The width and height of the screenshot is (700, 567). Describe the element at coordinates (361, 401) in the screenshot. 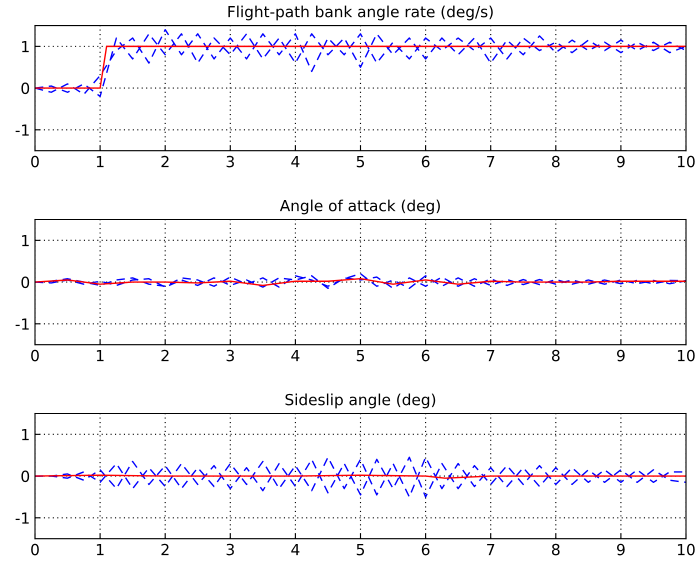

I see `chart-title: Sideslip angle (deg)` at that location.